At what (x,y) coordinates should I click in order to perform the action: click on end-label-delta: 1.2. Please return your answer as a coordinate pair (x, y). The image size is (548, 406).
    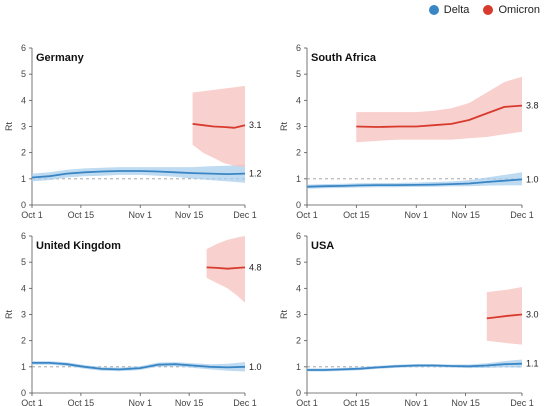
    Looking at the image, I should click on (255, 174).